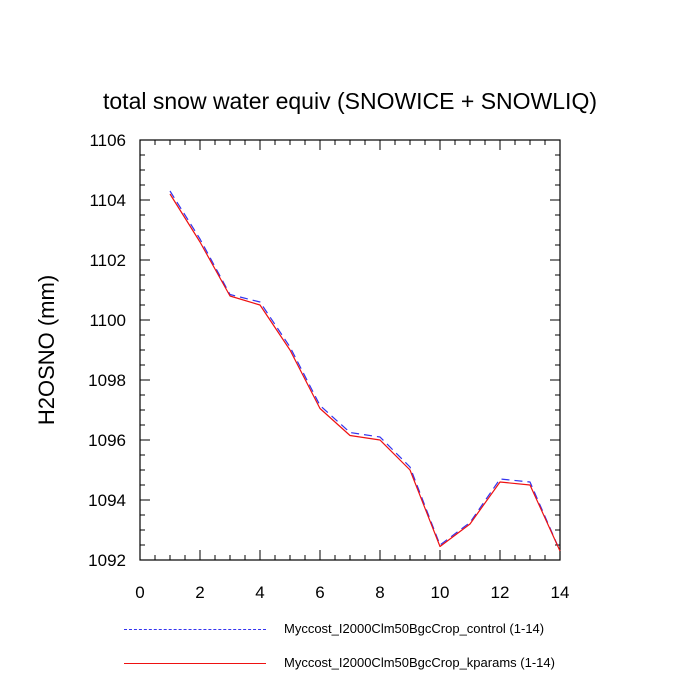 The image size is (700, 700). I want to click on y-tick-label: 1092, so click(107, 560).